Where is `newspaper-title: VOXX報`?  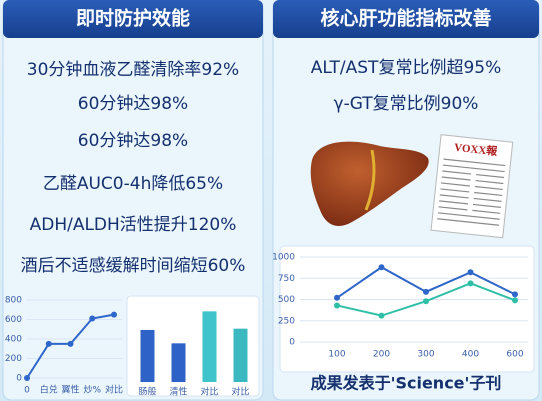
newspaper-title: VOXX報 is located at coordinates (476, 149).